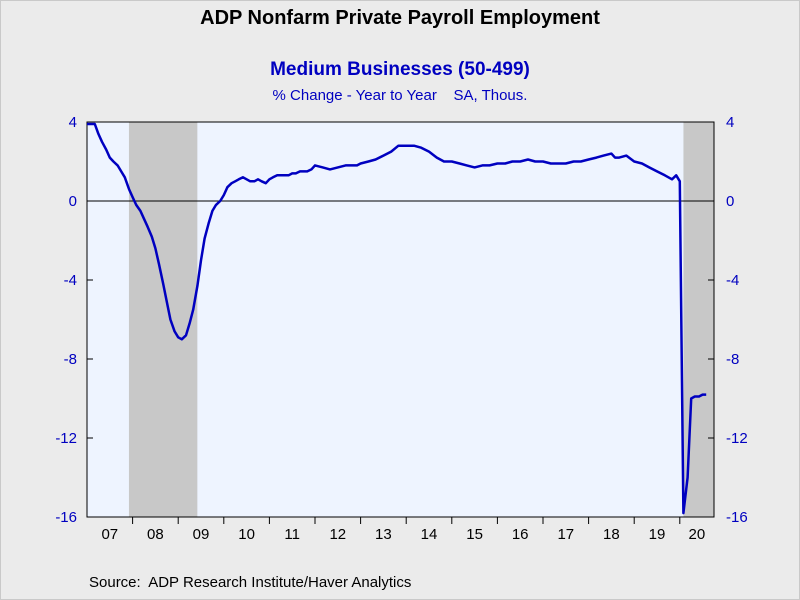 This screenshot has height=600, width=800. What do you see at coordinates (429, 534) in the screenshot?
I see `x-tick-label: 14` at bounding box center [429, 534].